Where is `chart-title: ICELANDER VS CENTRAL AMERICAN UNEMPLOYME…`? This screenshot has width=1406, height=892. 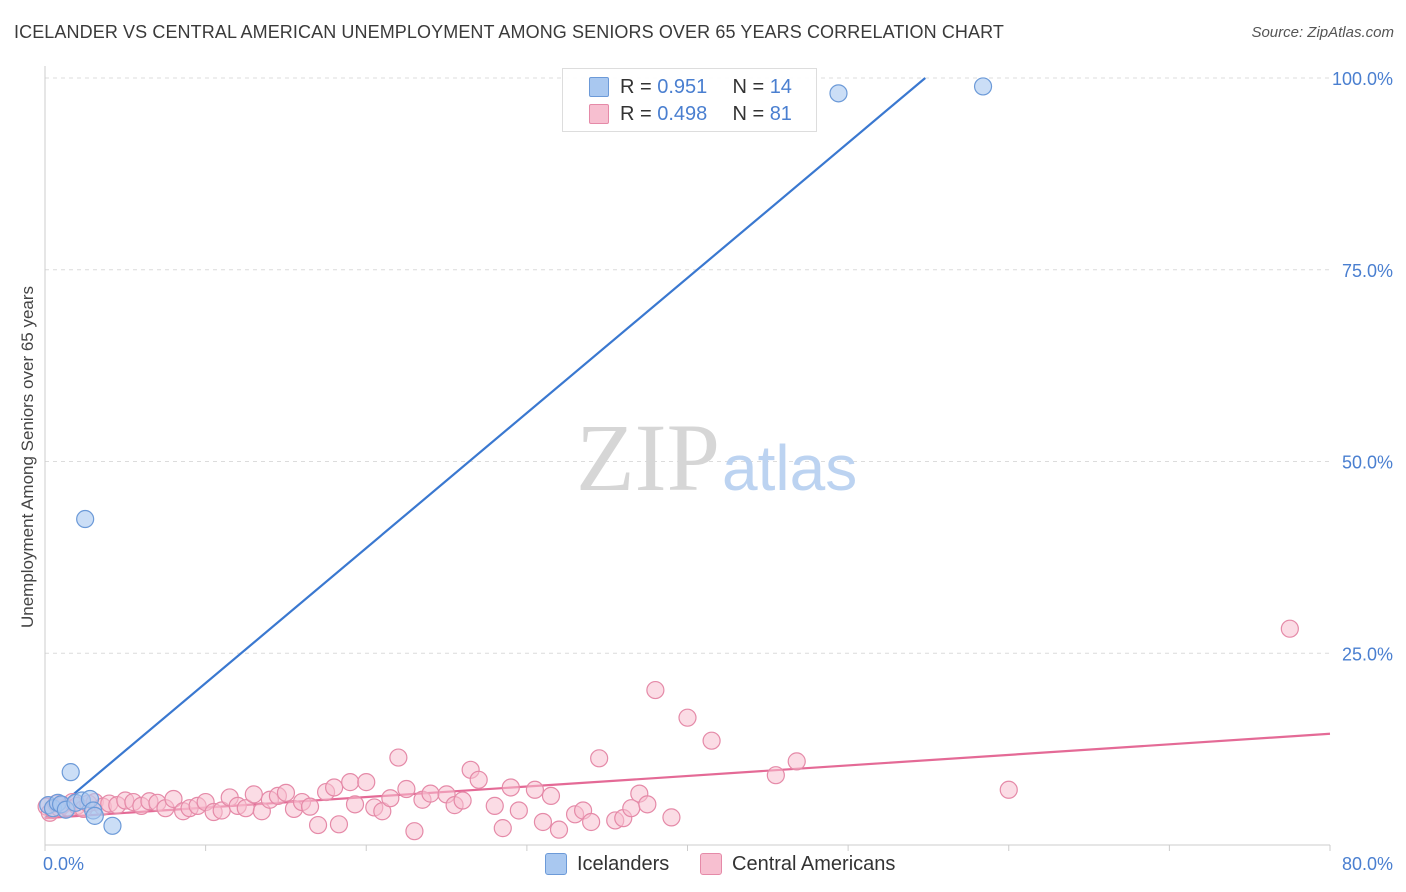
chart-title: ICELANDER VS CENTRAL AMERICAN UNEMPLOYME… is located at coordinates (509, 32).